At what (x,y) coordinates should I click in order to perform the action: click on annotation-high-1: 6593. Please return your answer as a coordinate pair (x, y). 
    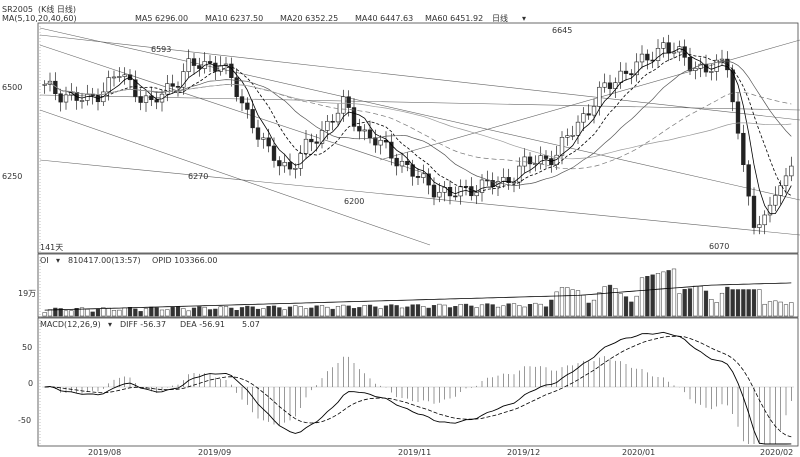
    Looking at the image, I should click on (161, 49).